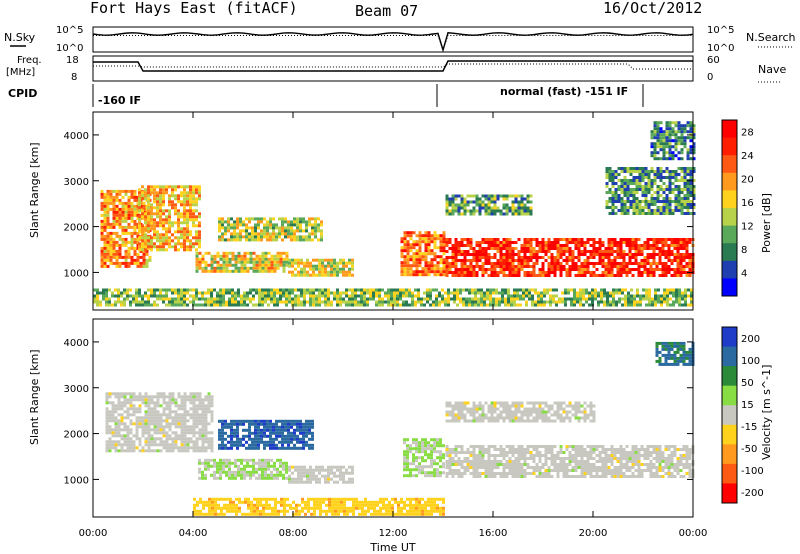 Image resolution: width=800 pixels, height=554 pixels. What do you see at coordinates (729, 234) in the screenshot?
I see `power-colorbar-swatch` at bounding box center [729, 234].